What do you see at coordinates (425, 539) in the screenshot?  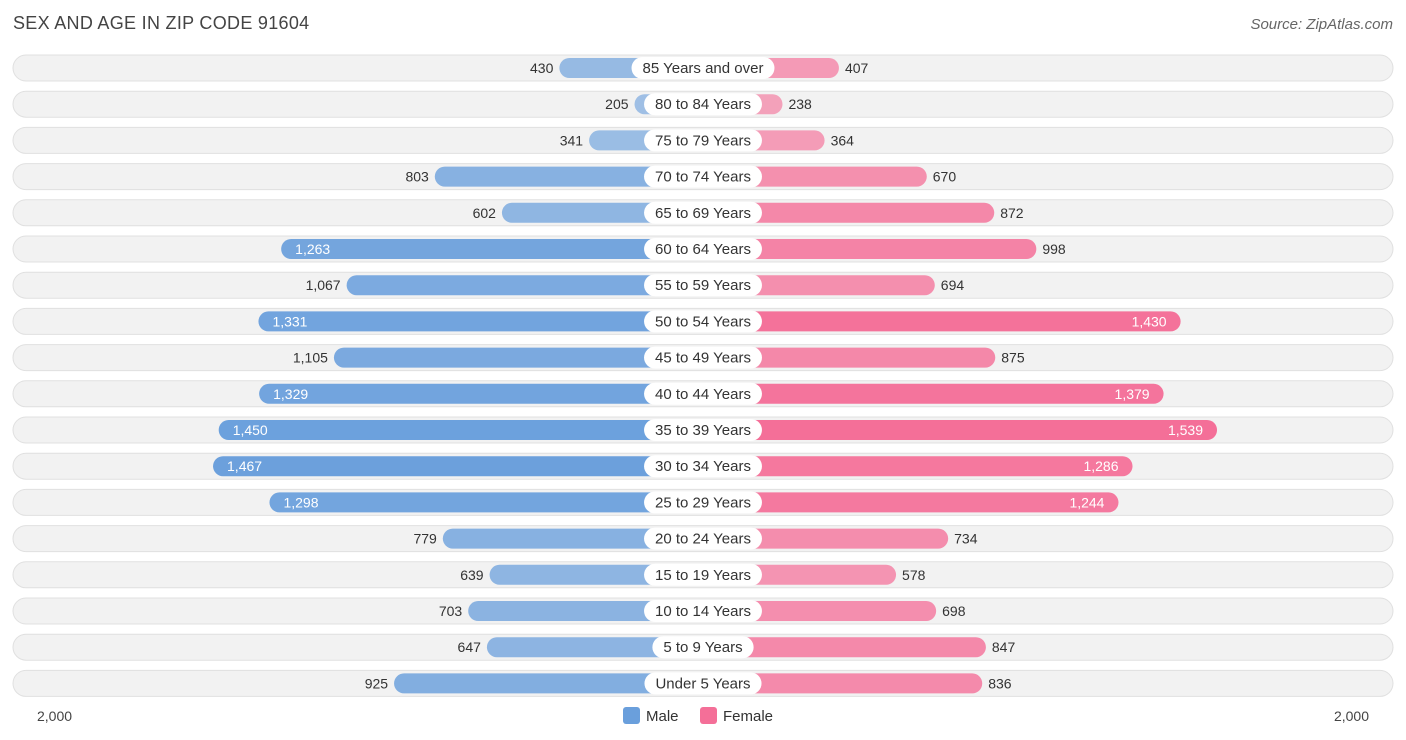 I see `value-label-male: 779` at bounding box center [425, 539].